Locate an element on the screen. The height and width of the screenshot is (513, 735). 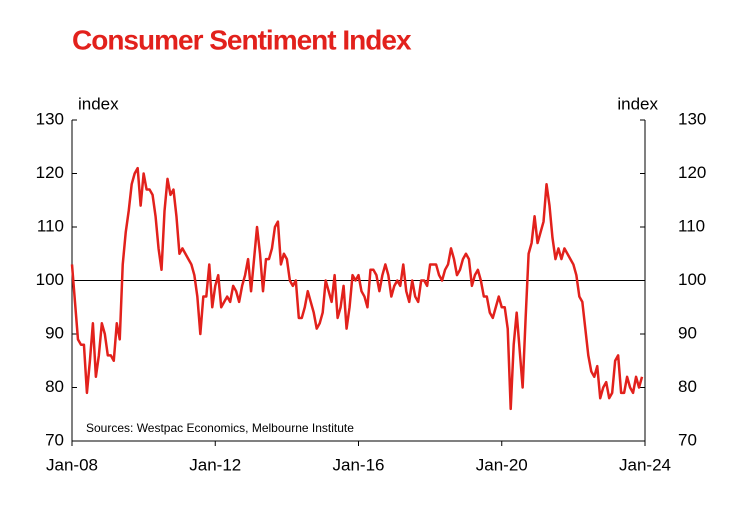
y-tick-label: 100 is located at coordinates (50, 279).